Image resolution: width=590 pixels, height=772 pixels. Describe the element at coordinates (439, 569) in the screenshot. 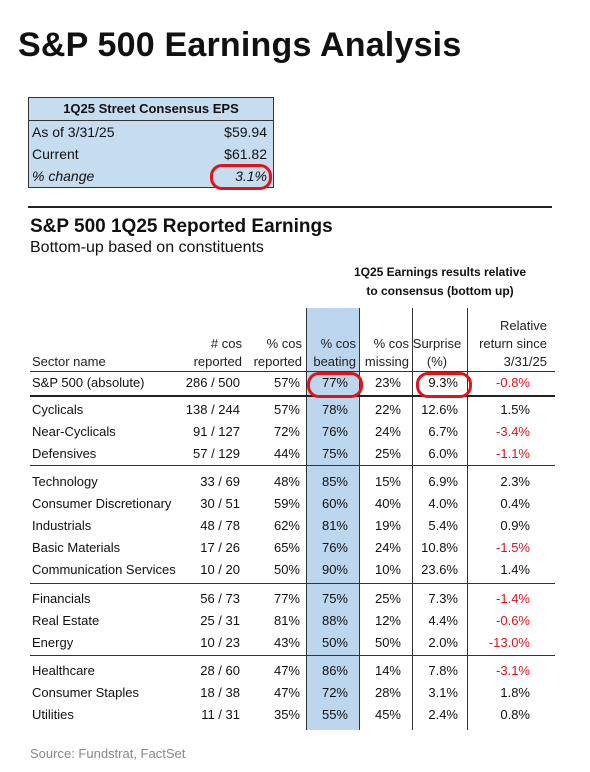

I see `cell-surprise: 23.6%` at that location.